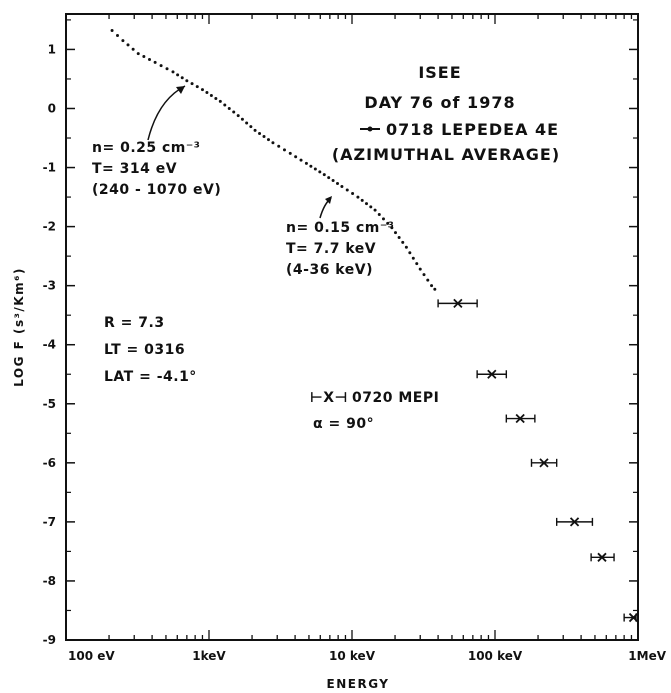 Image resolution: width=671 pixels, height=693 pixels. What do you see at coordinates (180, 90) in the screenshot?
I see `fit-low-arrowhead` at bounding box center [180, 90].